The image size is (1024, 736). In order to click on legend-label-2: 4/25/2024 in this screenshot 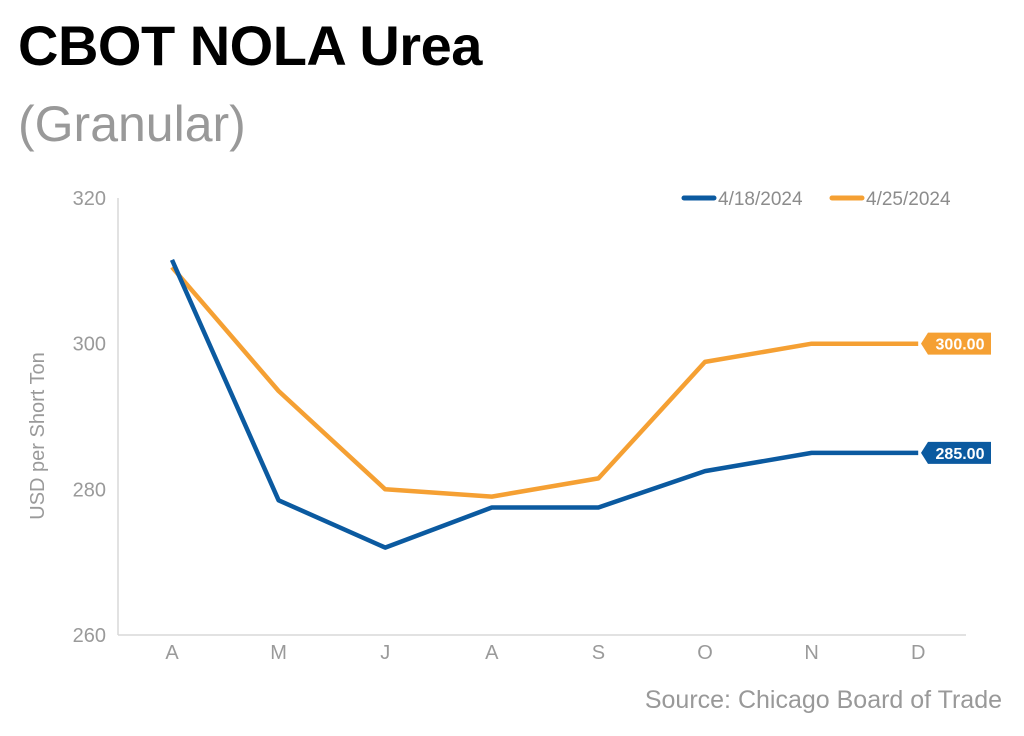, I will do `click(908, 199)`.